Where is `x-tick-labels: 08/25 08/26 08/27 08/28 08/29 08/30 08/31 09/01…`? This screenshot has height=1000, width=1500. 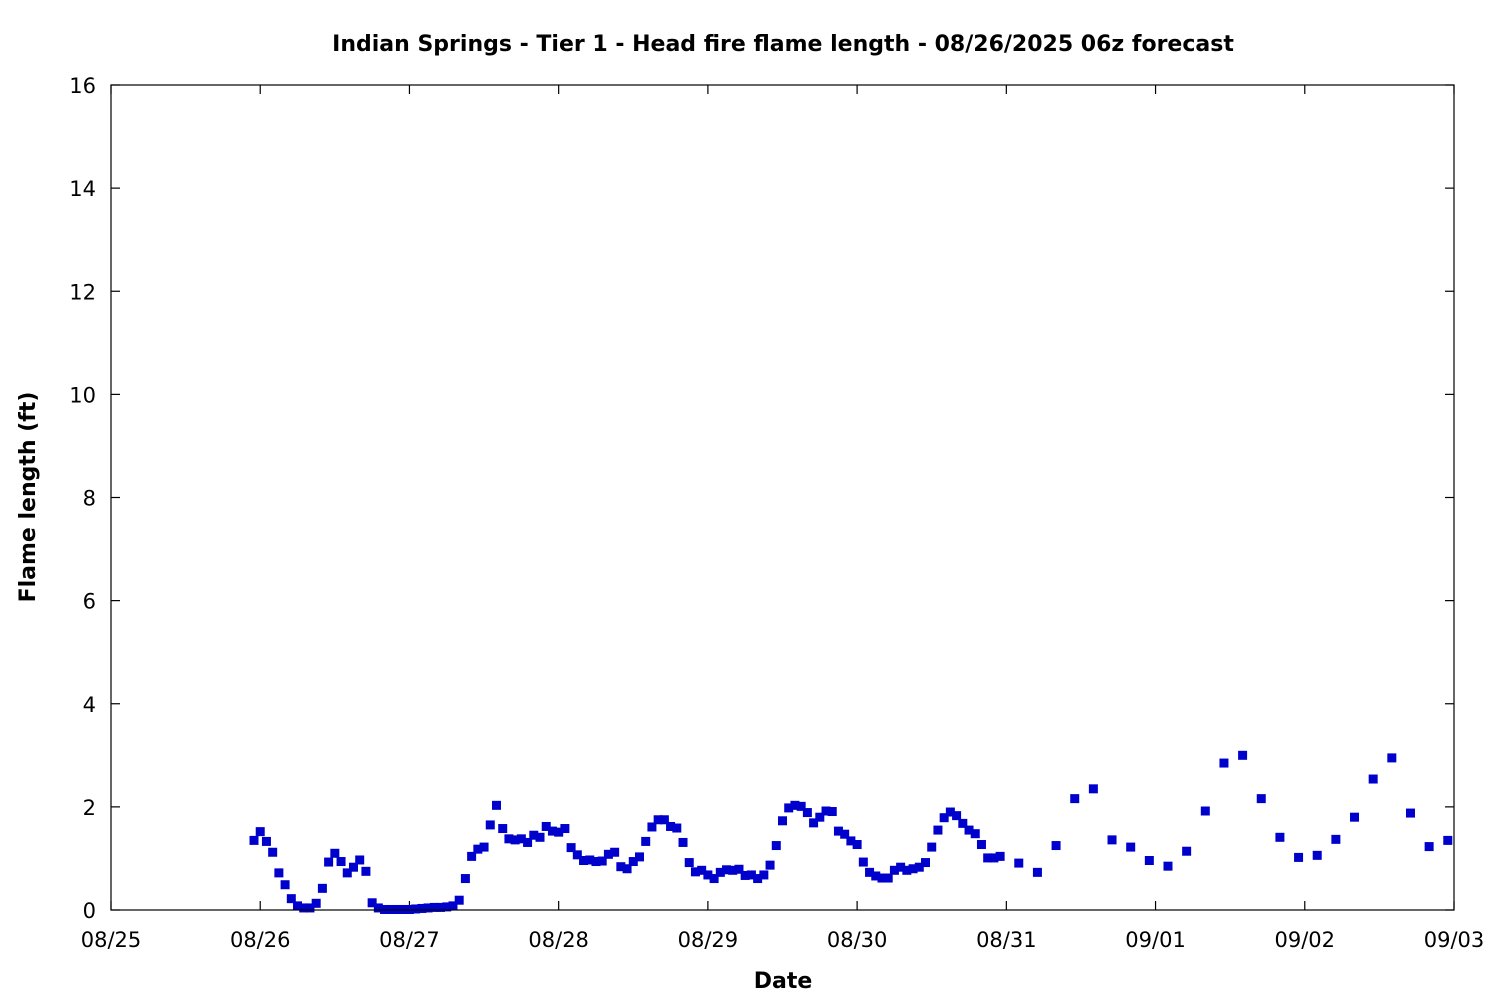
x-tick-labels: 08/25 08/26 08/27 08/28 08/29 08/30 08/31 09/01… is located at coordinates (783, 940).